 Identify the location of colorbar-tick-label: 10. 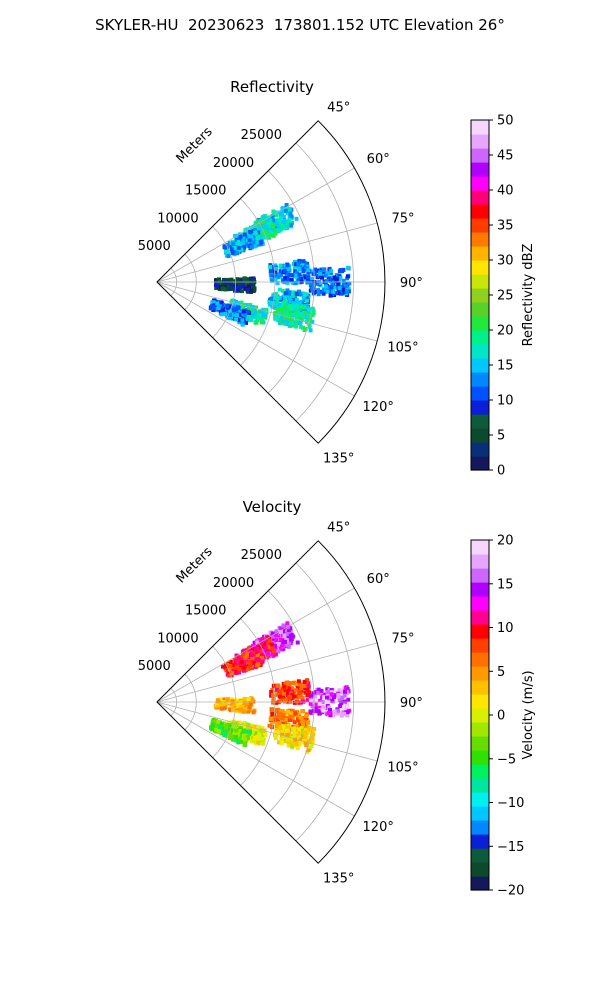
(505, 401).